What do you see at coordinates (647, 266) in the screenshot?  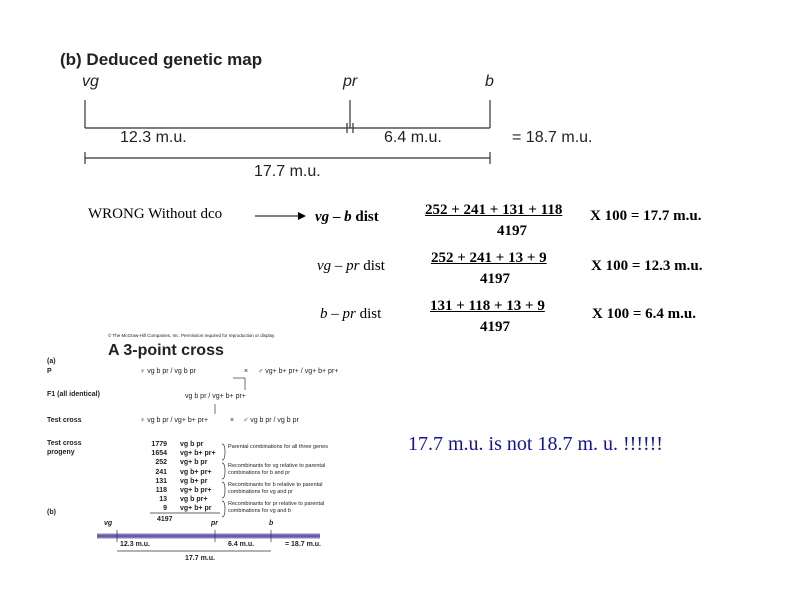 I see `result: X 100 = 12.3 m.u.` at bounding box center [647, 266].